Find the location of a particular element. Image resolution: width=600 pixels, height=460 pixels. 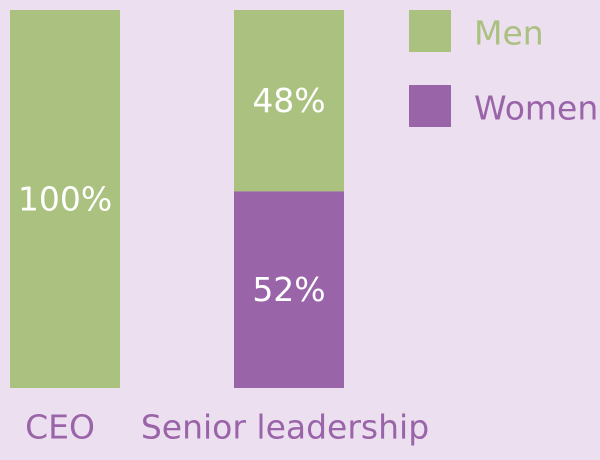

value-label-senior-leadership-women: 52% is located at coordinates (288, 289).